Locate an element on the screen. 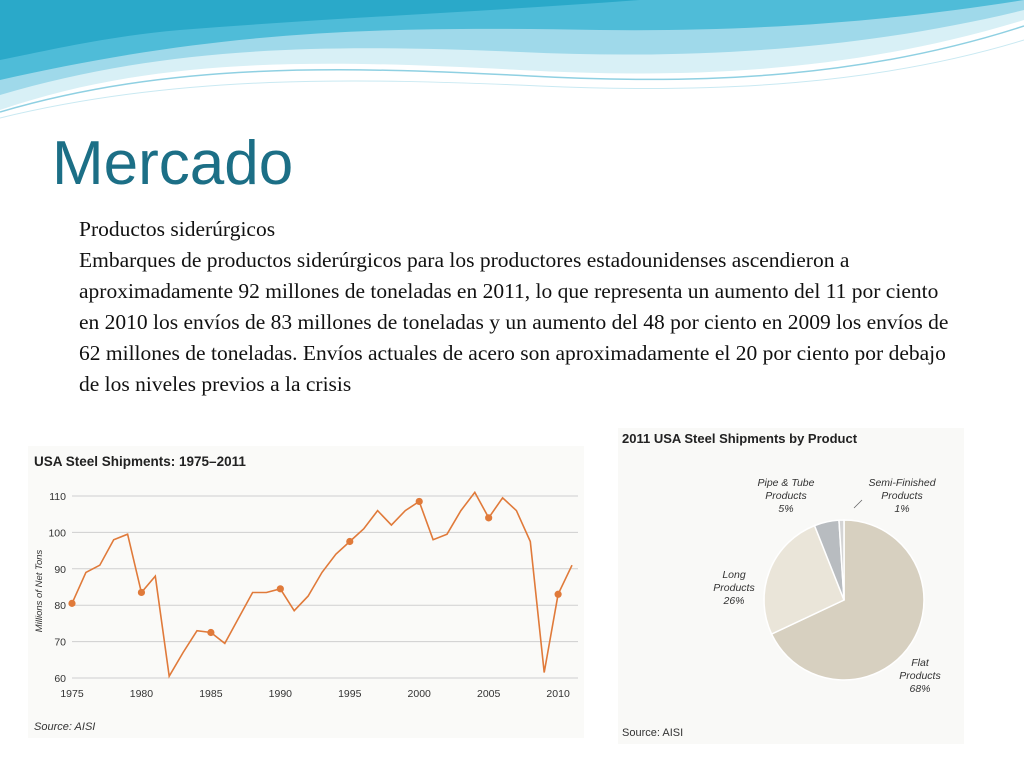  line-chart-ylabel: Millions of Net Tons is located at coordinates (39, 590).